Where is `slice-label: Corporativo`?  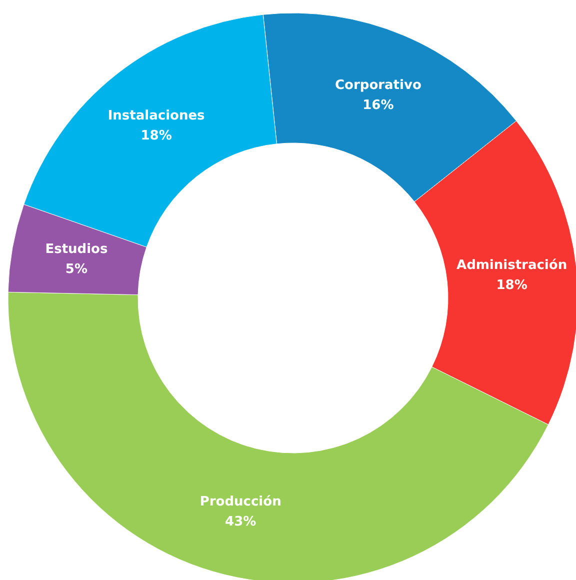
slice-label: Corporativo is located at coordinates (378, 86).